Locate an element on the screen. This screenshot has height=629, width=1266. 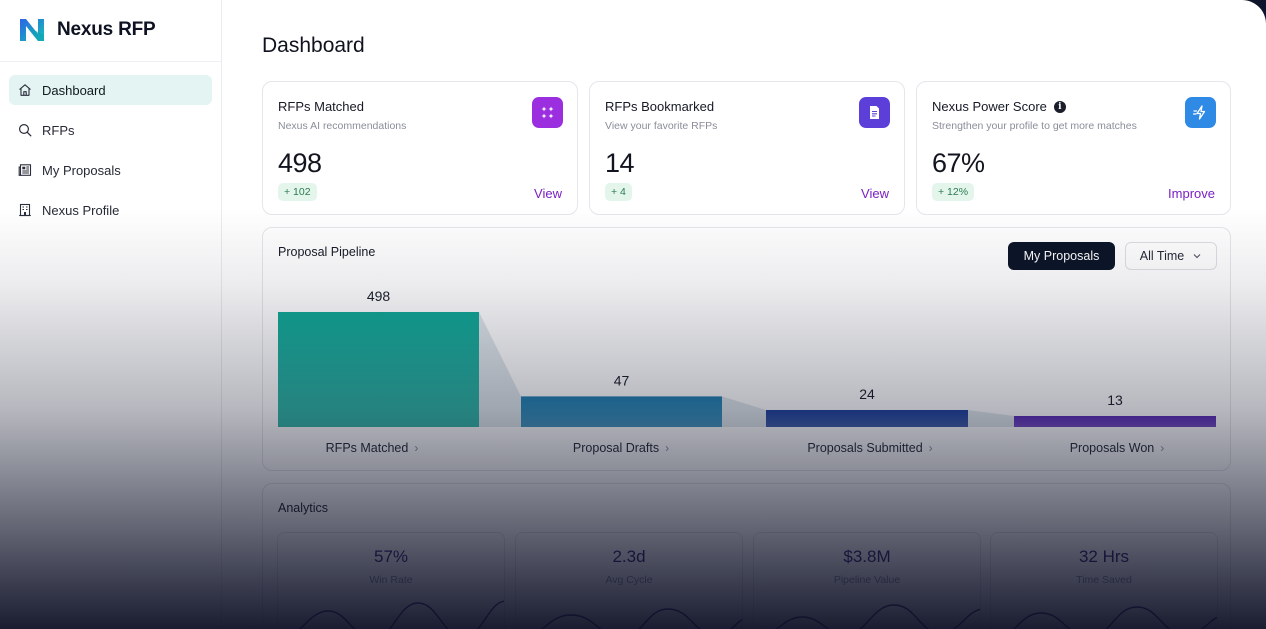
sparkle-grid-icon is located at coordinates (547, 112).